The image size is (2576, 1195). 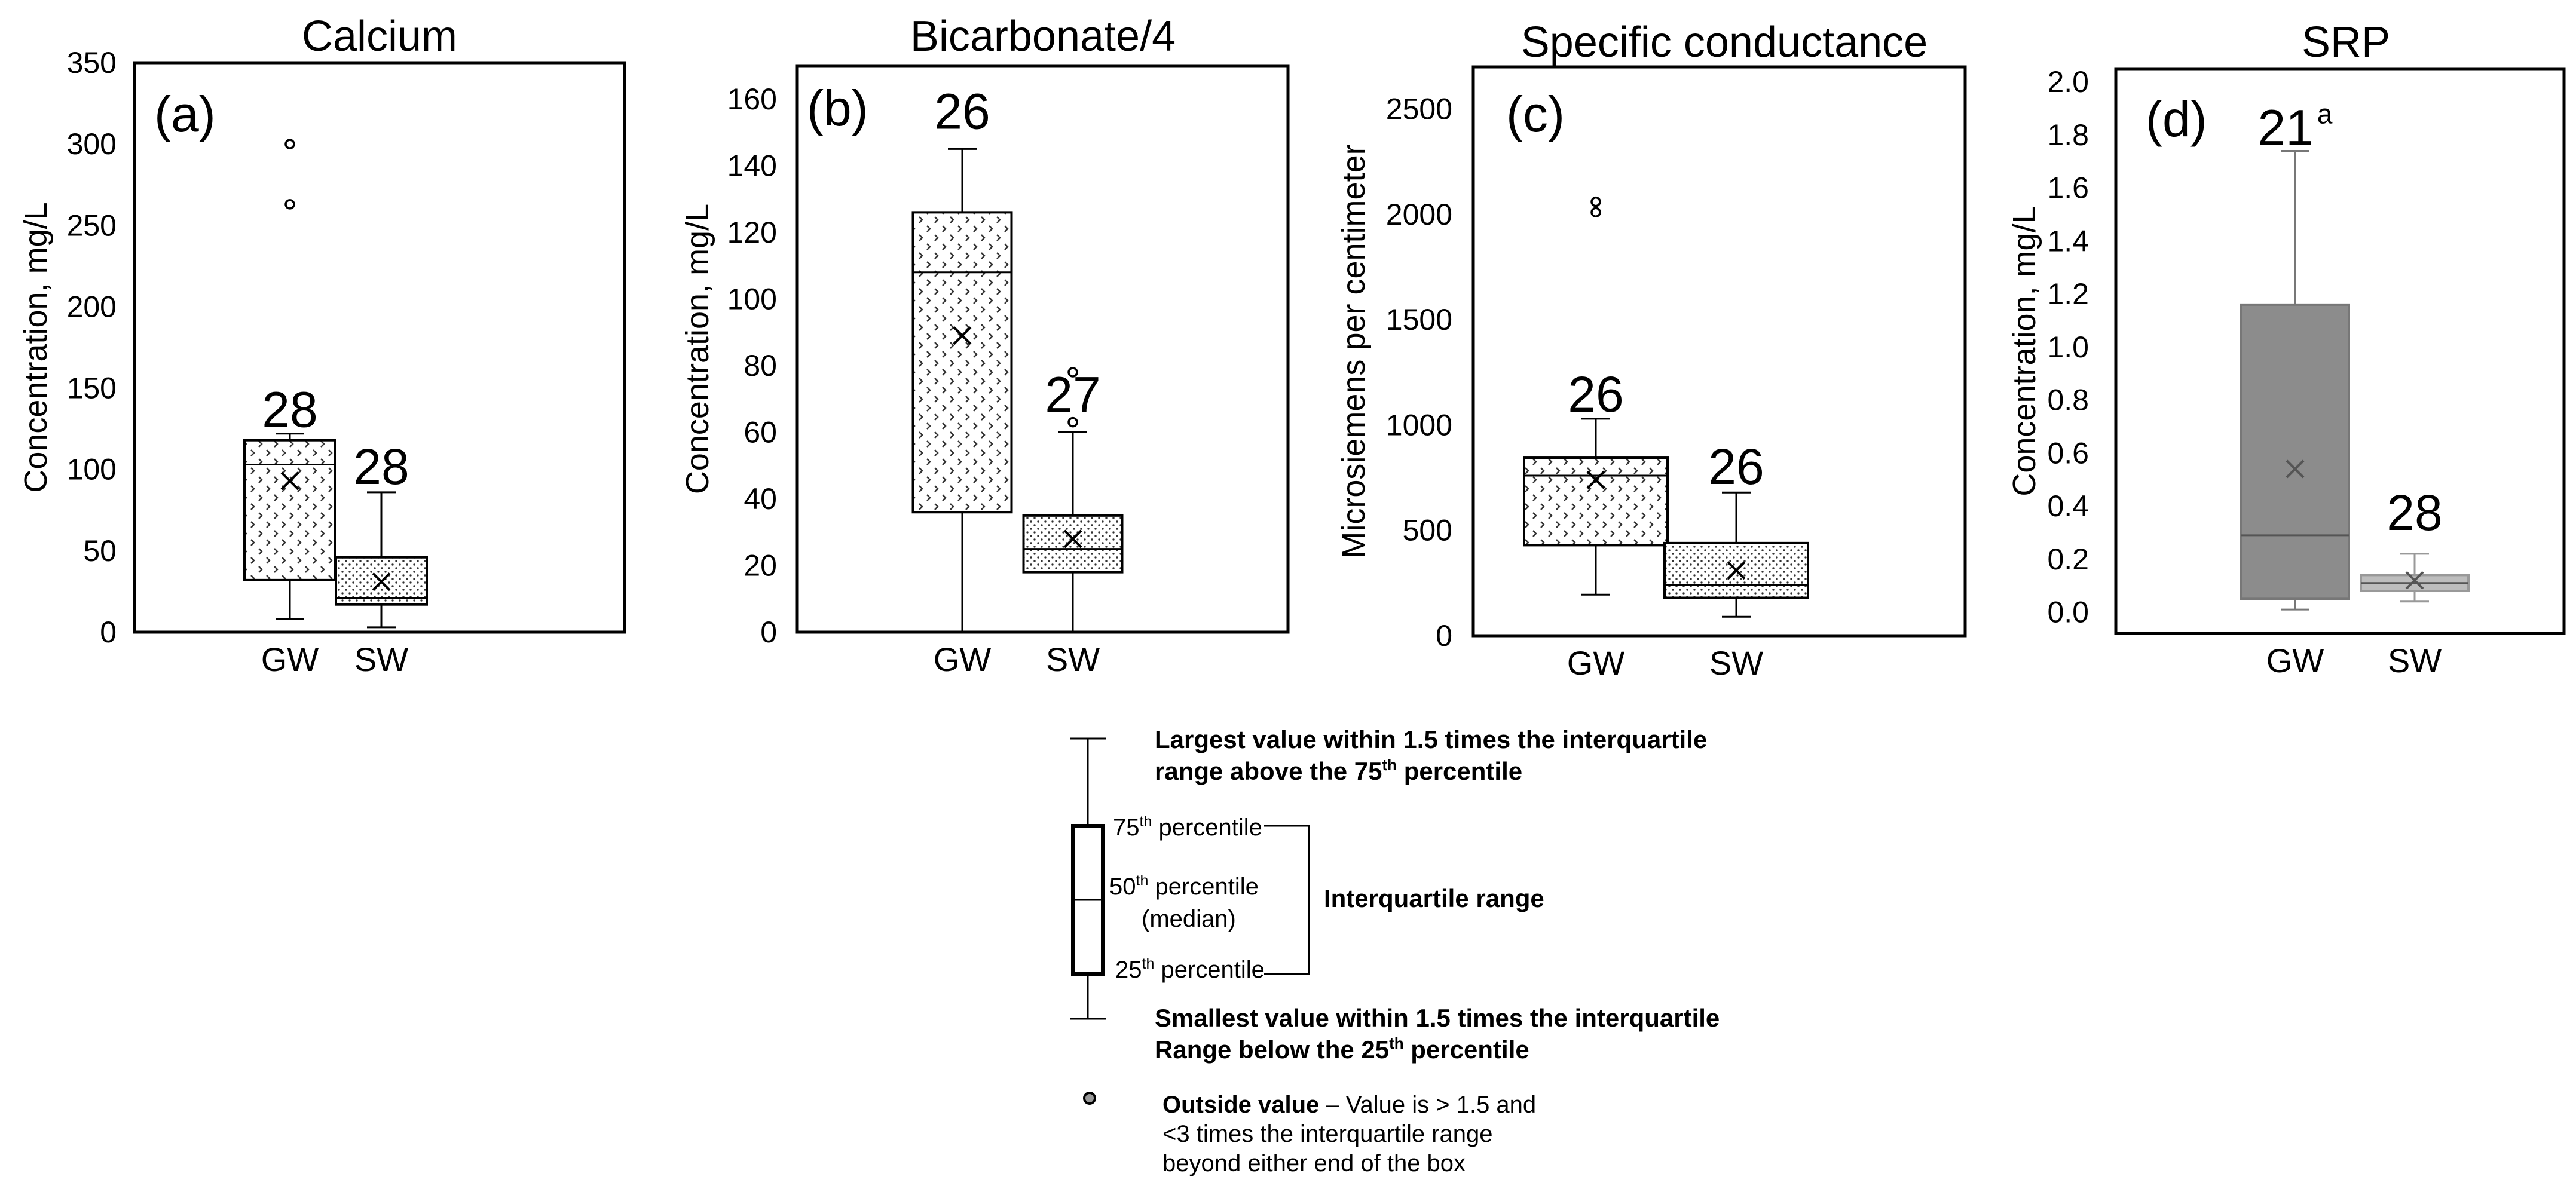 What do you see at coordinates (2068, 559) in the screenshot?
I see `y-tick-label: 0.2` at bounding box center [2068, 559].